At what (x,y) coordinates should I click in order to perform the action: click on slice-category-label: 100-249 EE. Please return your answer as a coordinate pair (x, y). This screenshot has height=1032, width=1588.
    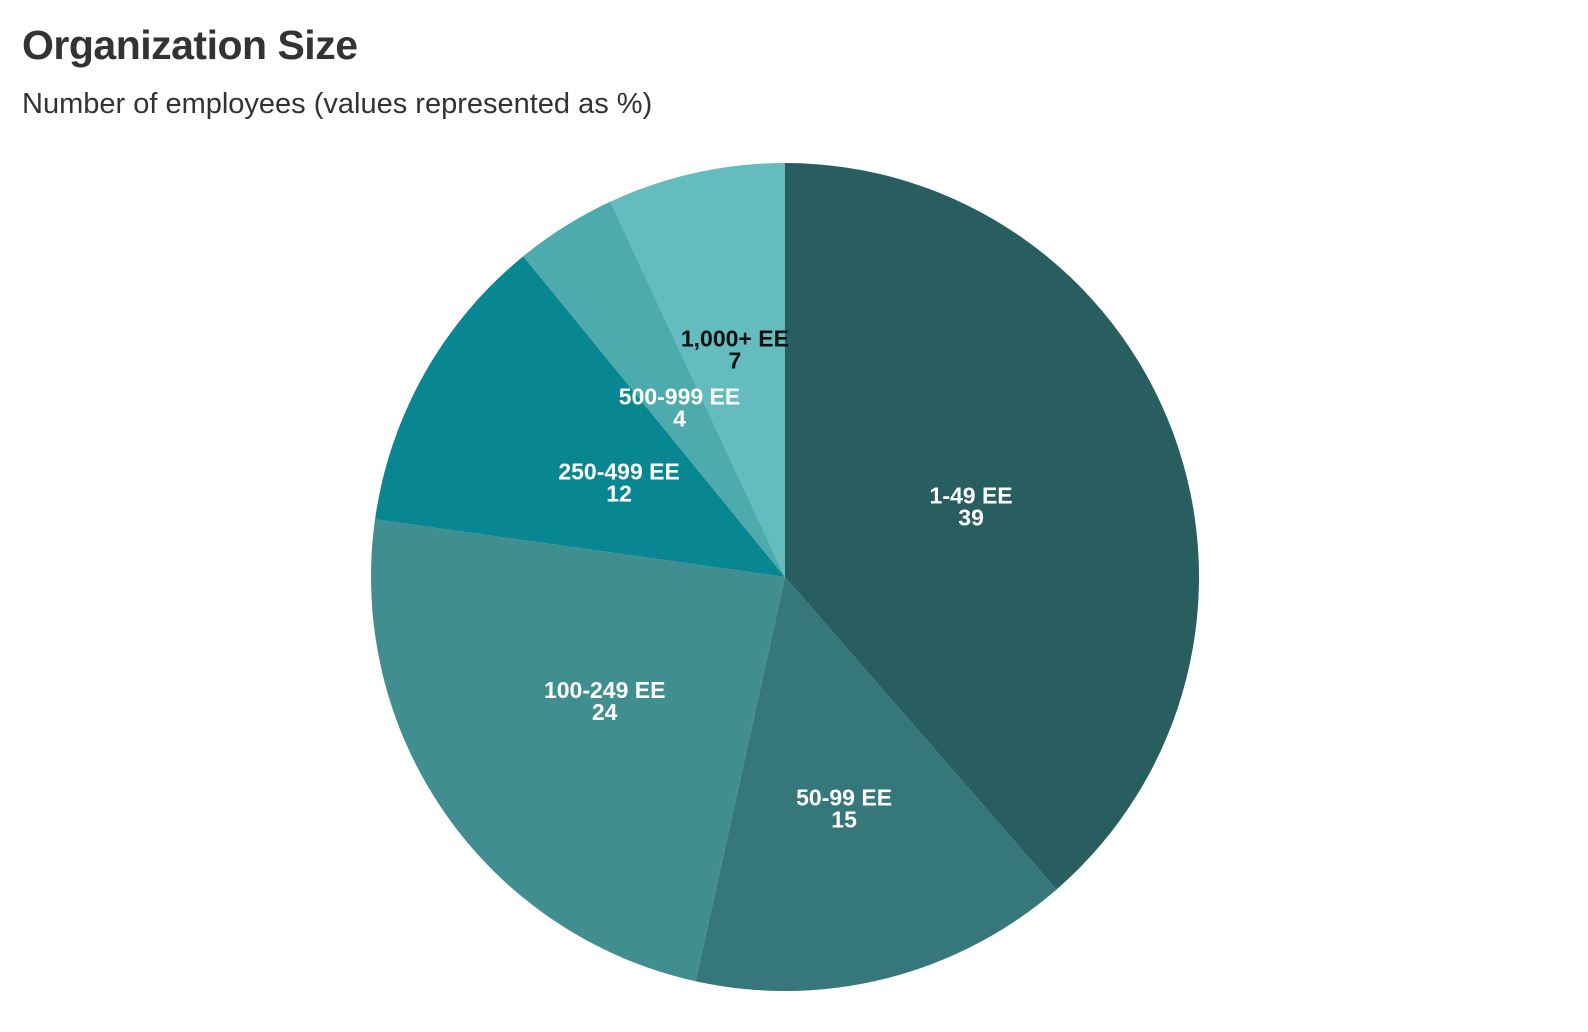
    Looking at the image, I should click on (604, 690).